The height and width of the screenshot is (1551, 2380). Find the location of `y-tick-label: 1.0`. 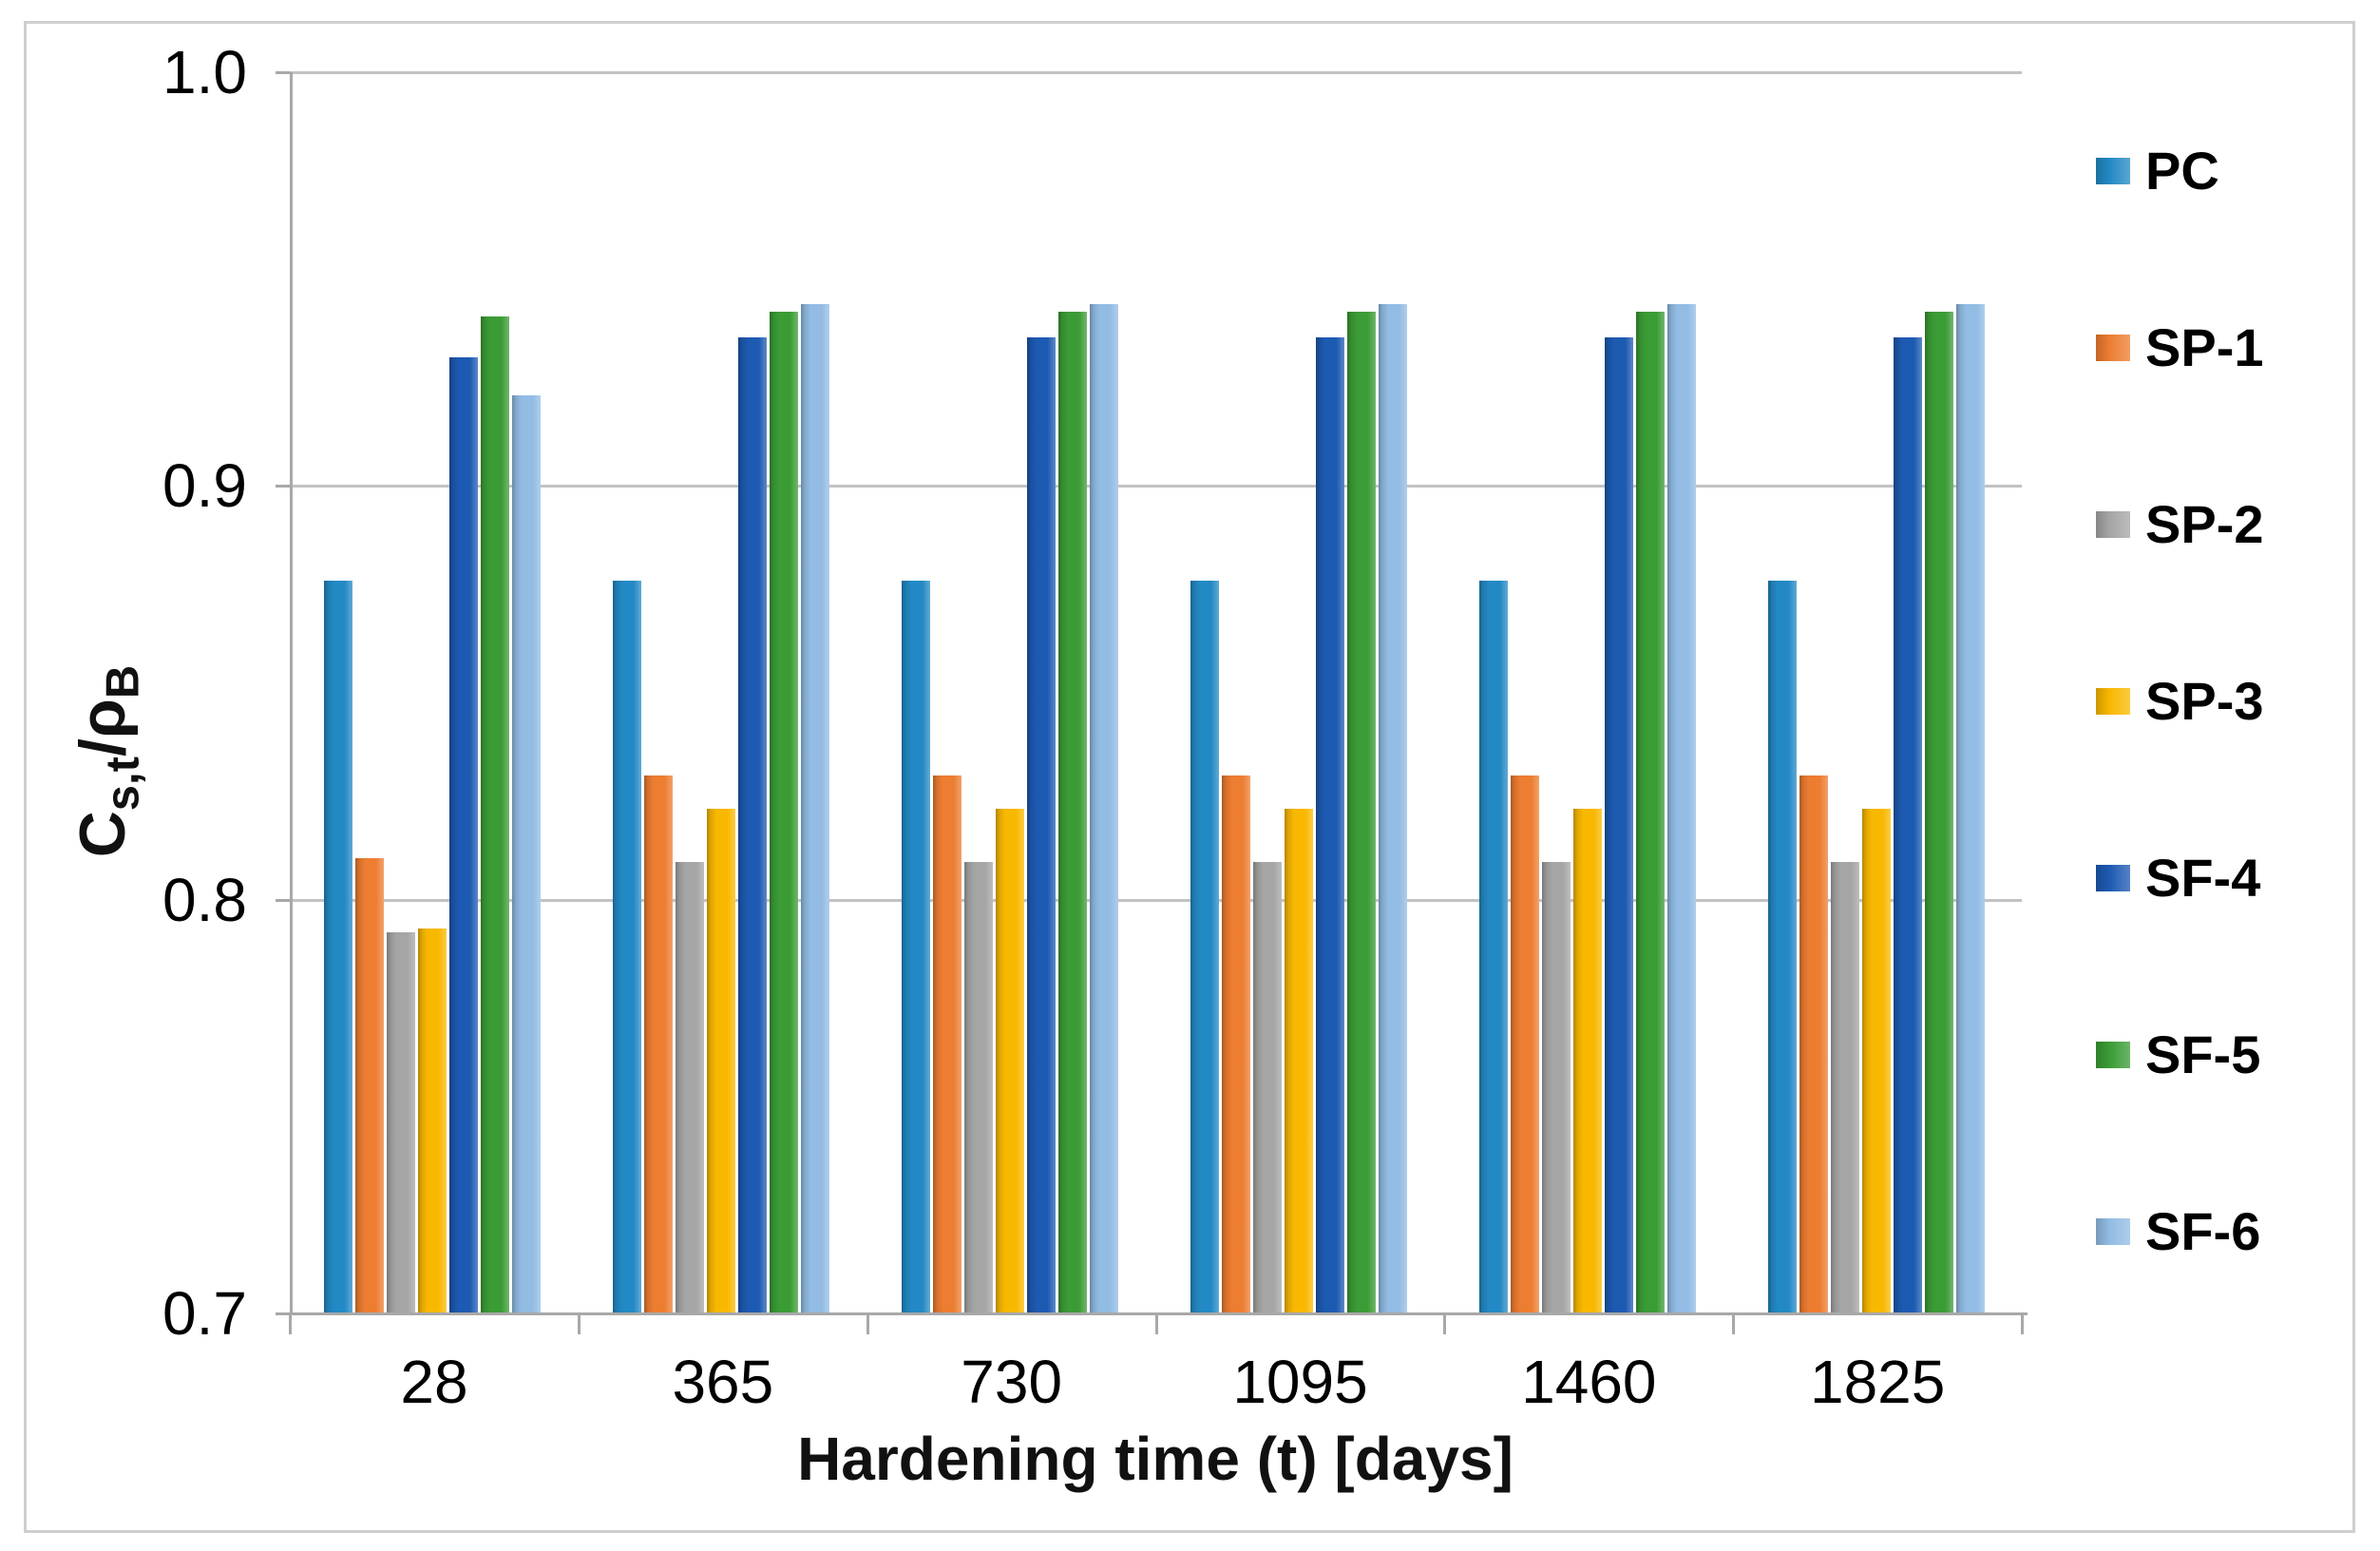

y-tick-label: 1.0 is located at coordinates (204, 72).